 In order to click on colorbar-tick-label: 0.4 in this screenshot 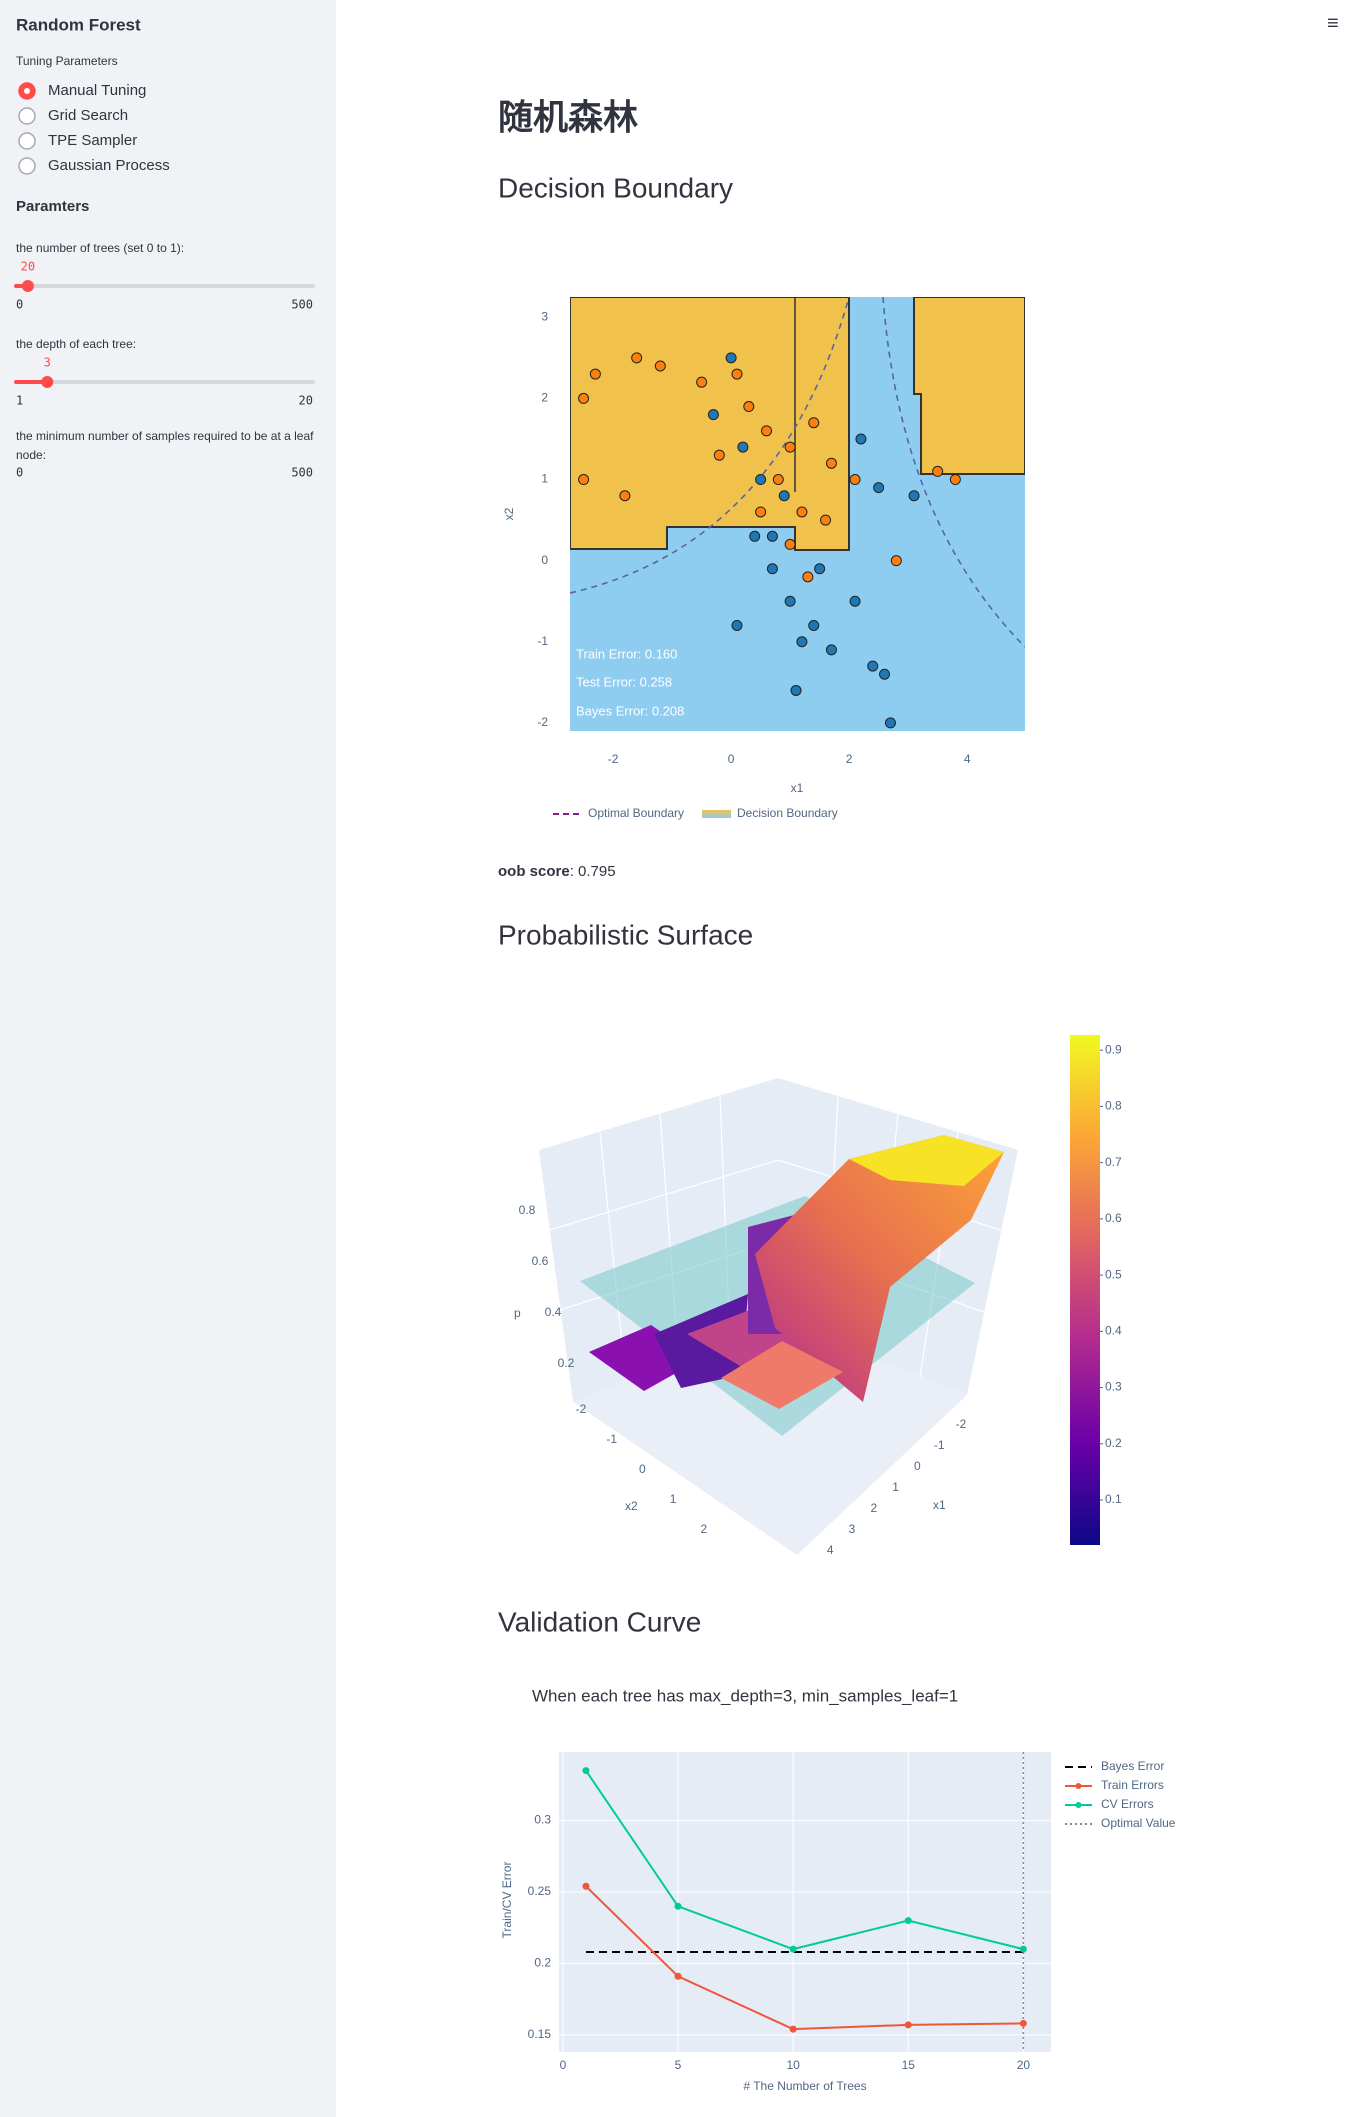, I will do `click(1113, 1331)`.